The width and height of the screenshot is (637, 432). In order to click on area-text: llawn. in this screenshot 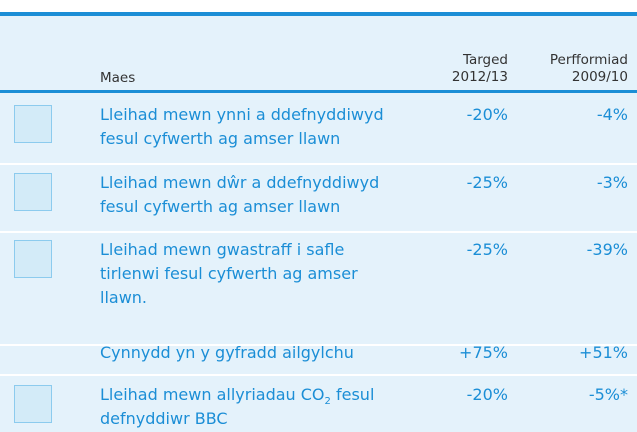, I will do `click(124, 297)`.